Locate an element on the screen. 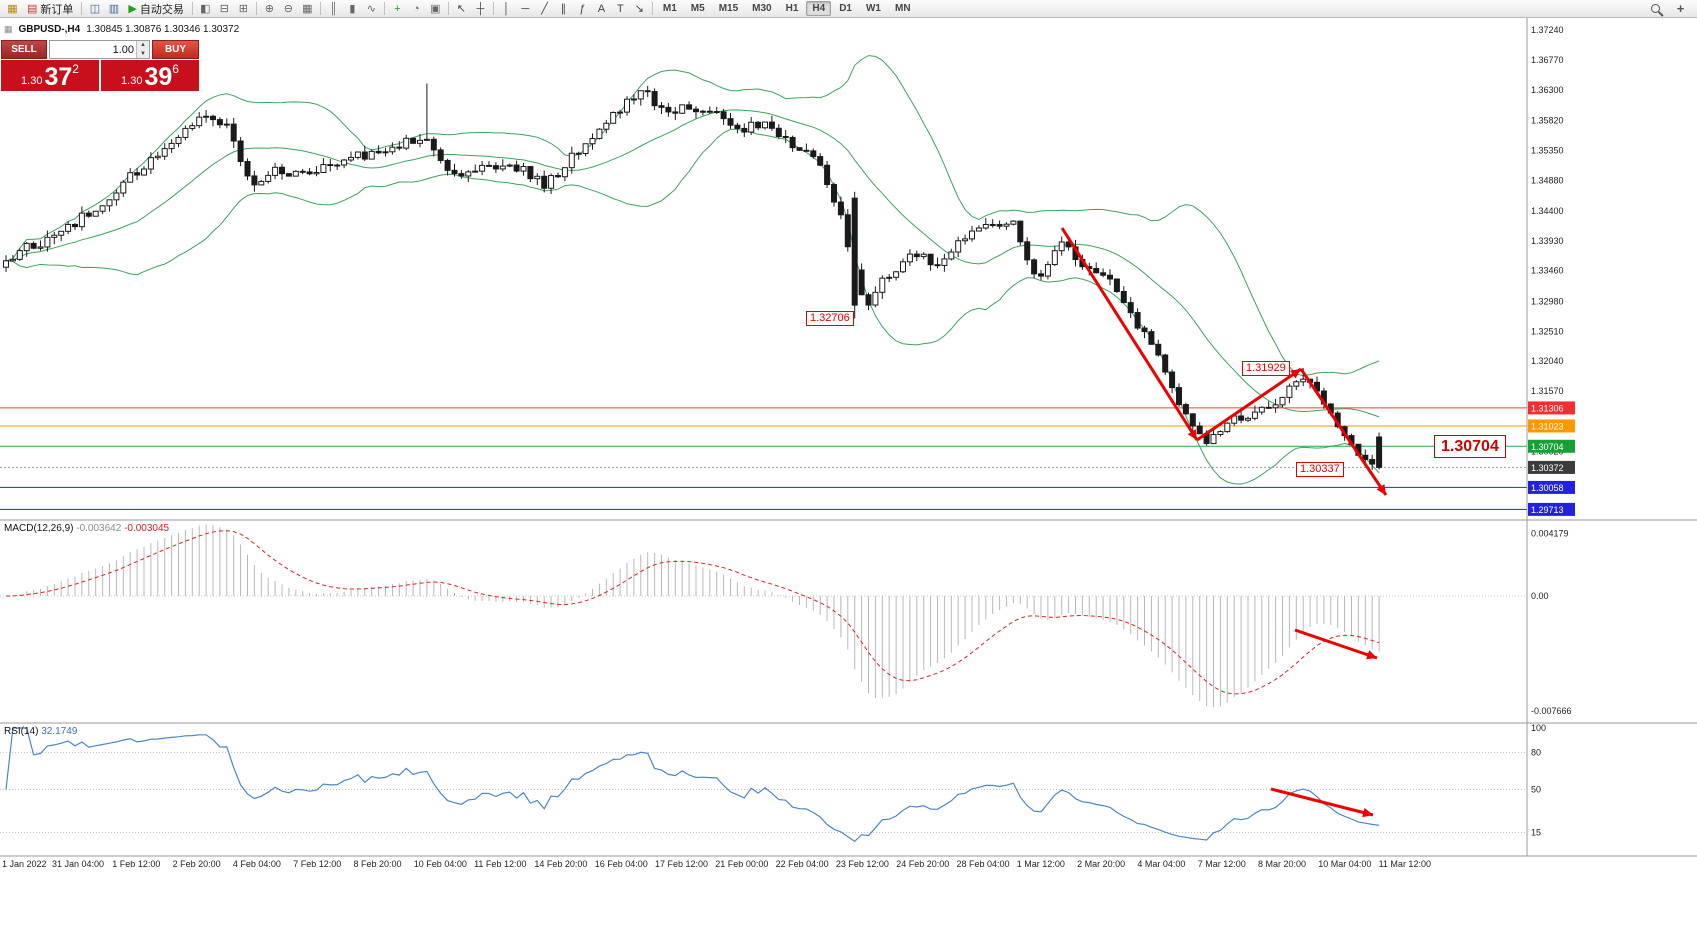  time-label: 1 Mar 12:00 is located at coordinates (1040, 864).